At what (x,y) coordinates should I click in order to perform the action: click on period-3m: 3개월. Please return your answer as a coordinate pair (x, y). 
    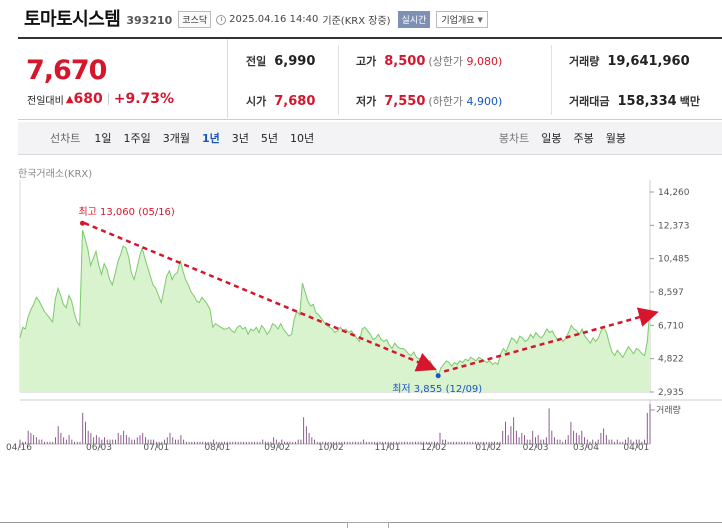
    Looking at the image, I should click on (176, 138).